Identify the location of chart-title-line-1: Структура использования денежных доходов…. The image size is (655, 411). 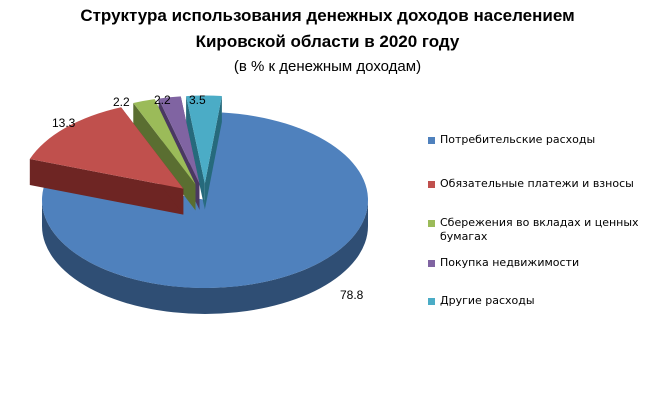
(327, 15).